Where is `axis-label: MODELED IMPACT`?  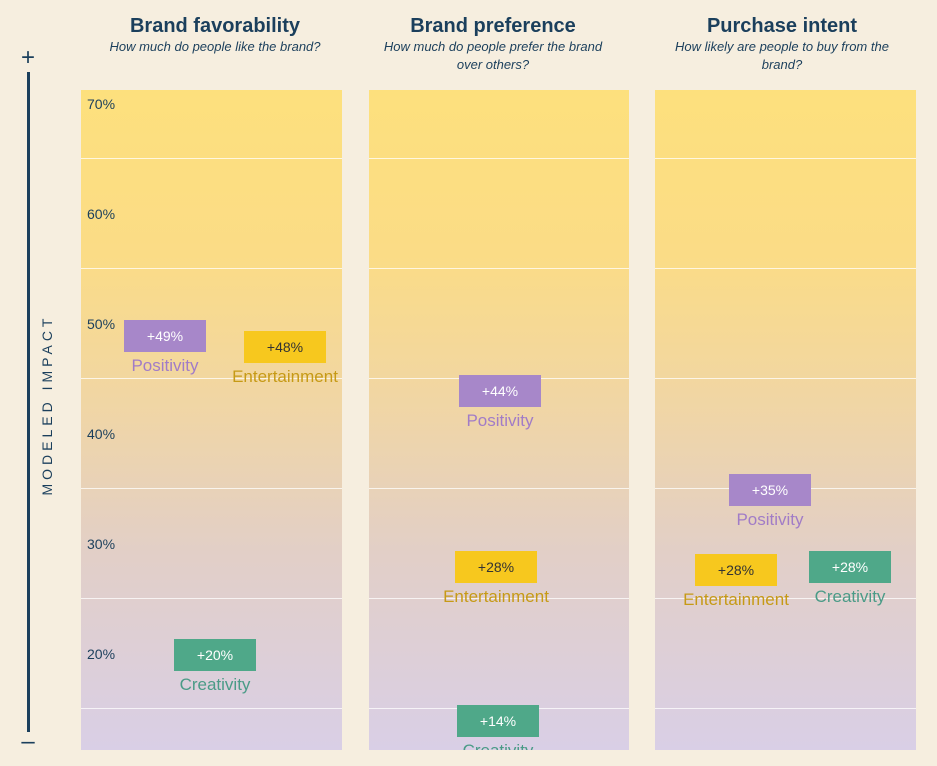 axis-label: MODELED IMPACT is located at coordinates (47, 405).